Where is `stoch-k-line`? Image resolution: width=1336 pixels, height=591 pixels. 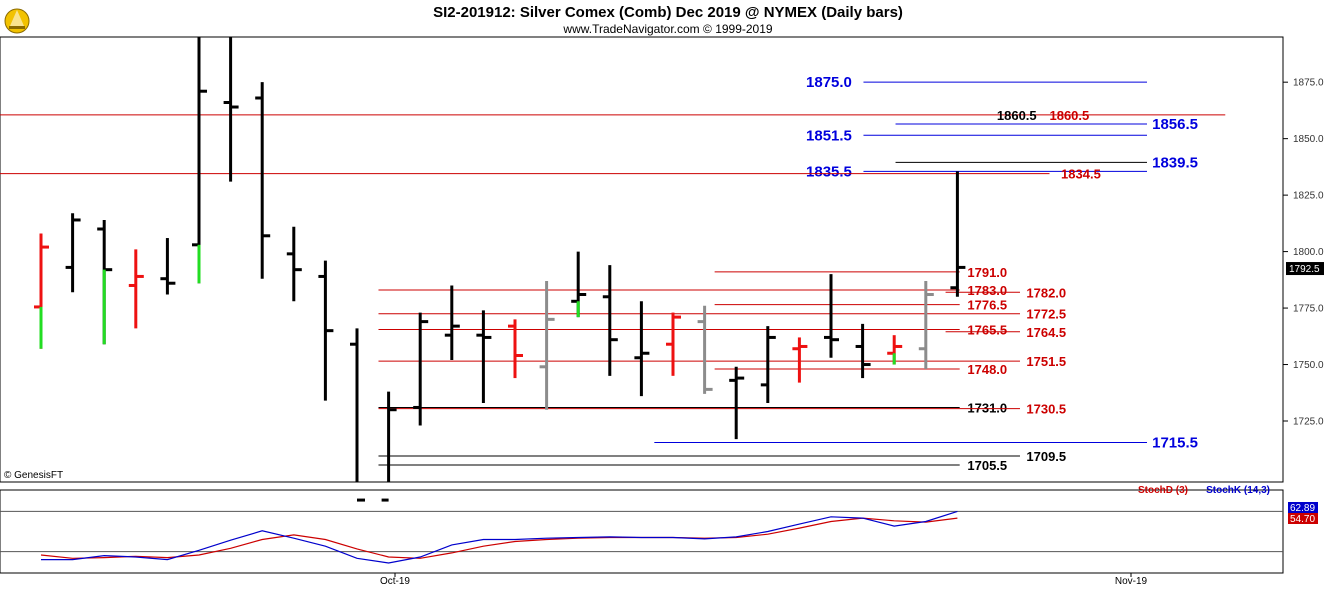 stoch-k-line is located at coordinates (499, 537).